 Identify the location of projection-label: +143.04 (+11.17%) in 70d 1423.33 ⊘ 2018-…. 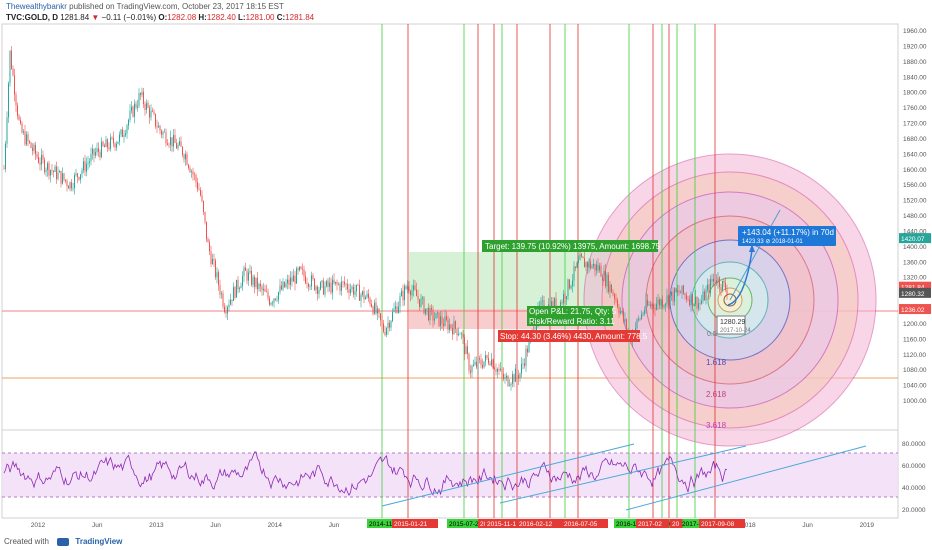
(787, 236).